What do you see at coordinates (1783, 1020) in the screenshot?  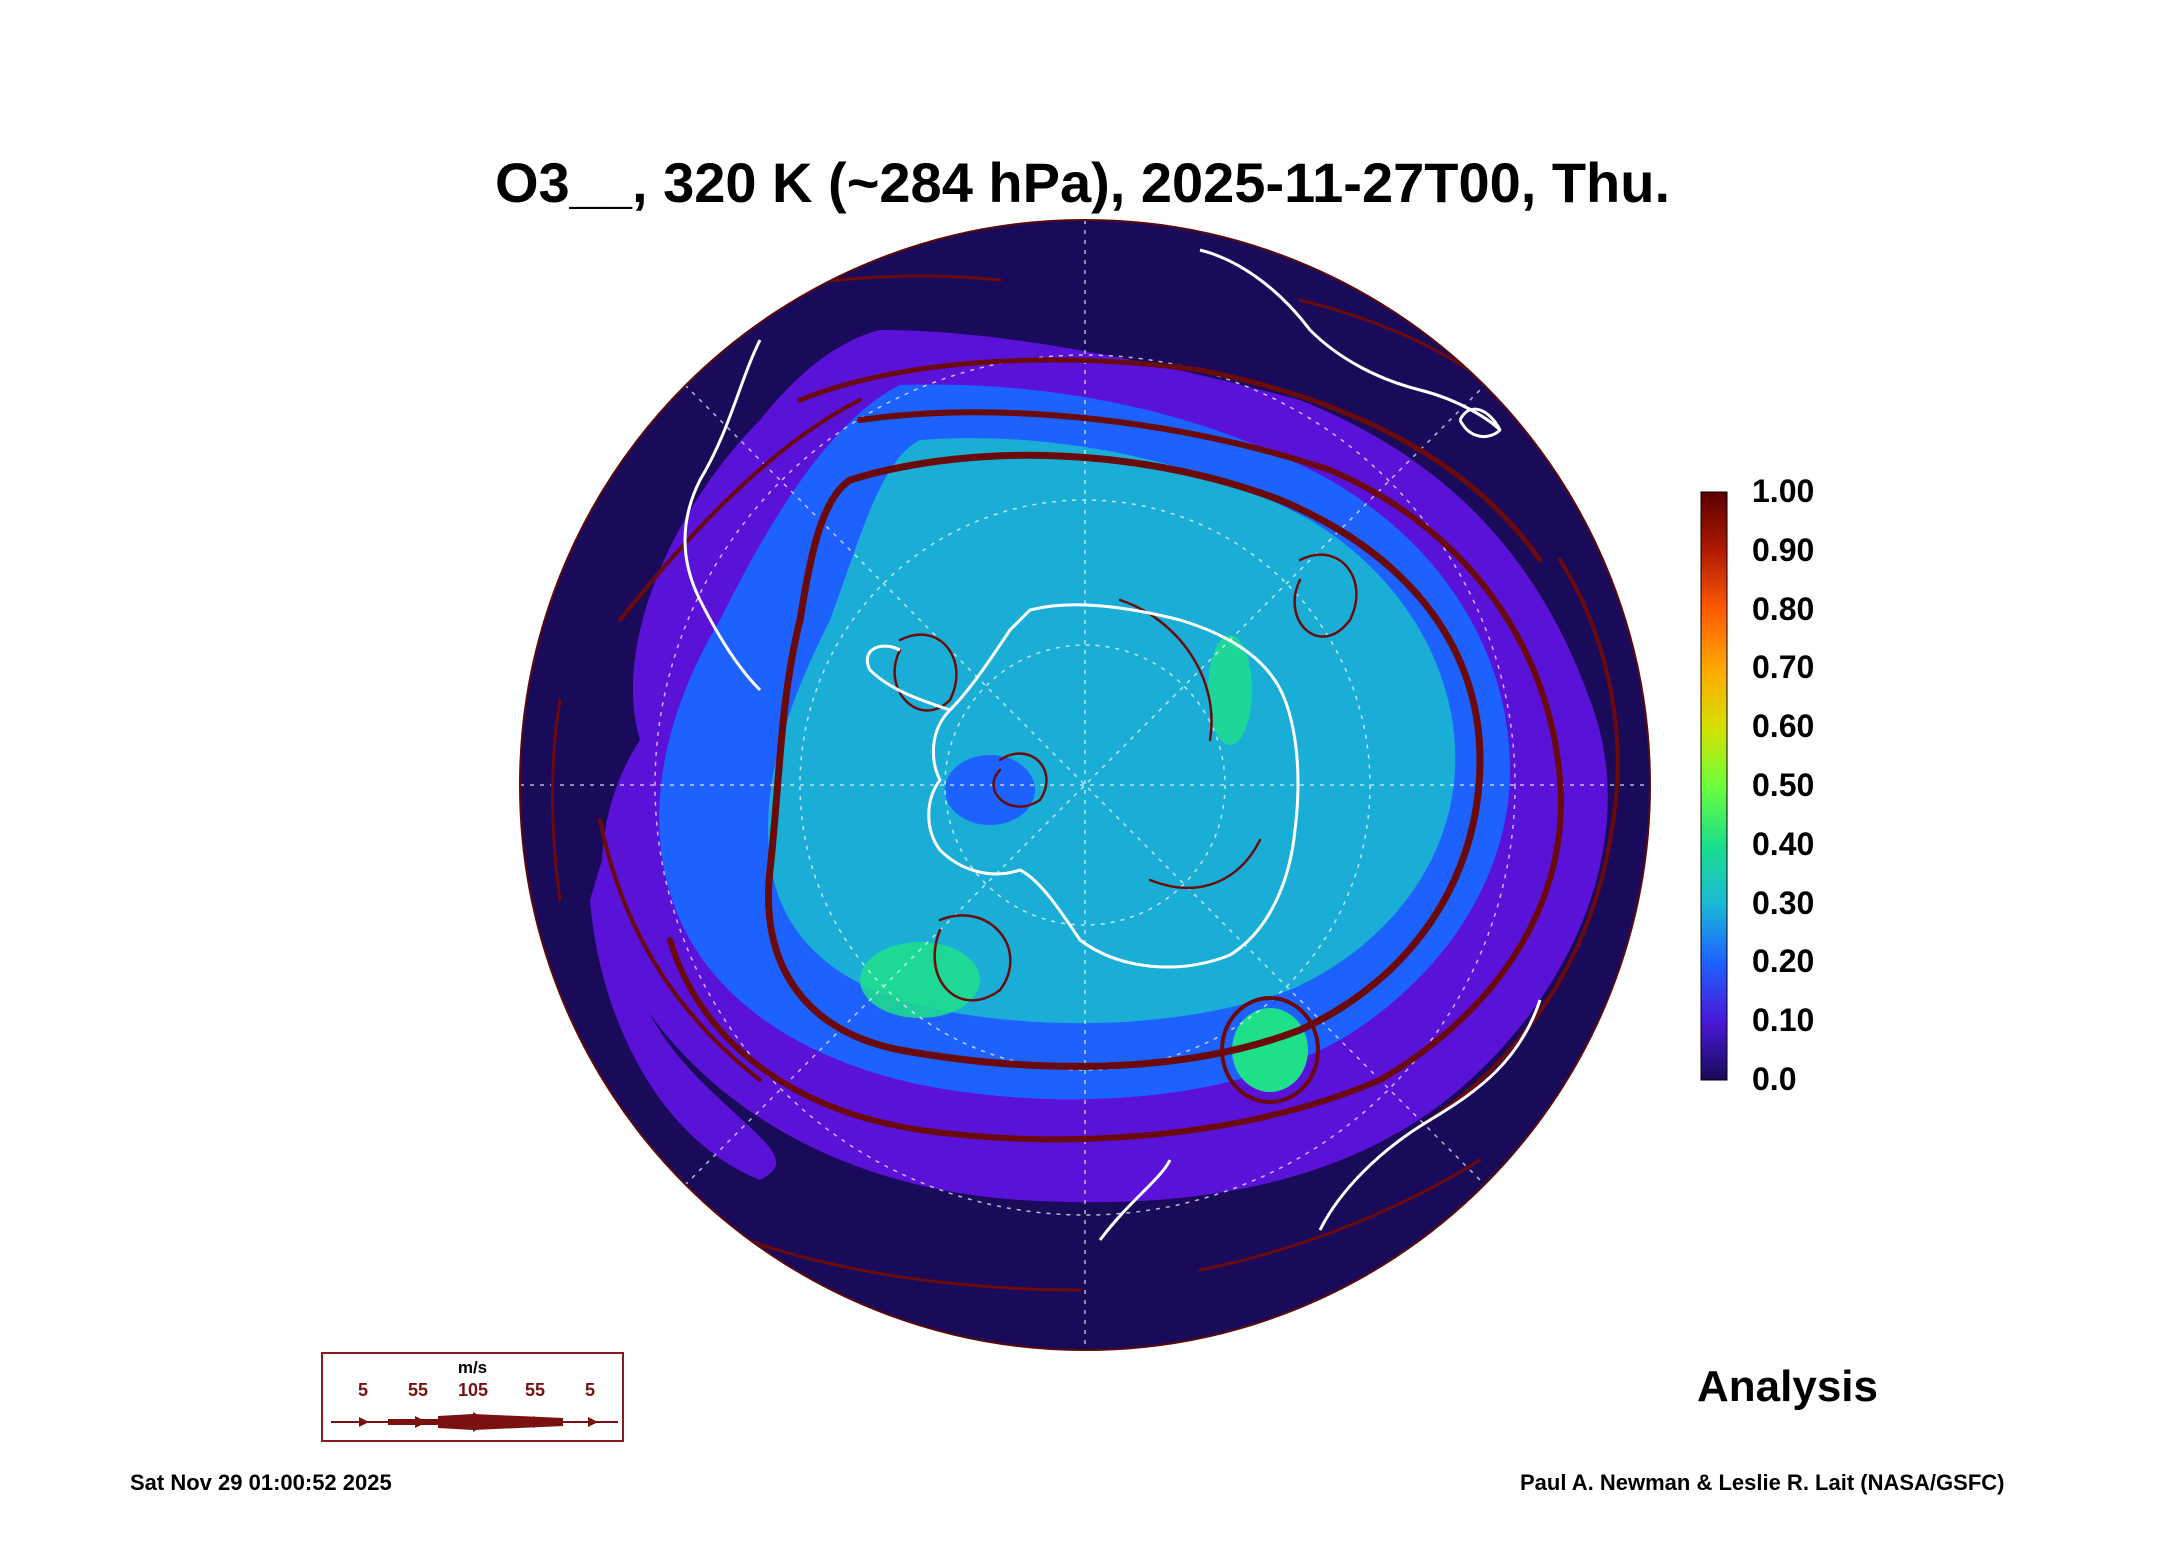 I see `colorbar-label: 0.10` at bounding box center [1783, 1020].